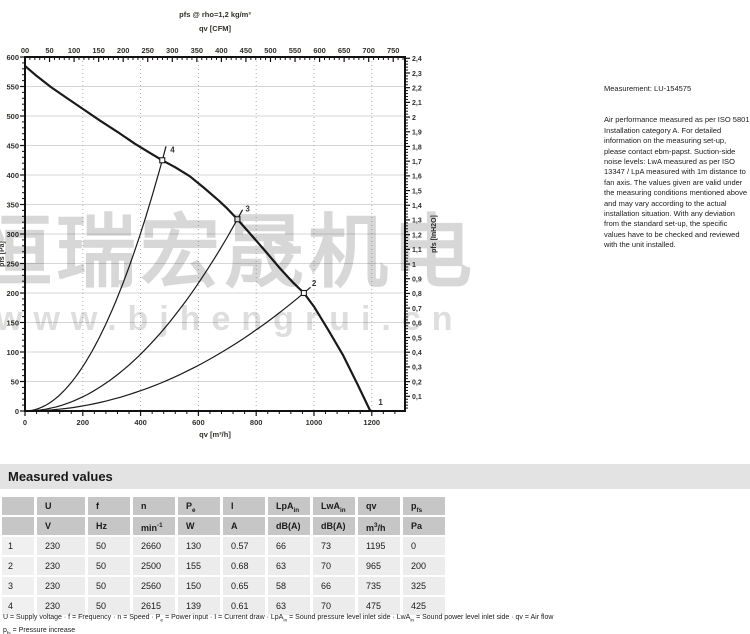 This screenshot has width=750, height=634. Describe the element at coordinates (18, 606) in the screenshot. I see `row-number: 4` at that location.